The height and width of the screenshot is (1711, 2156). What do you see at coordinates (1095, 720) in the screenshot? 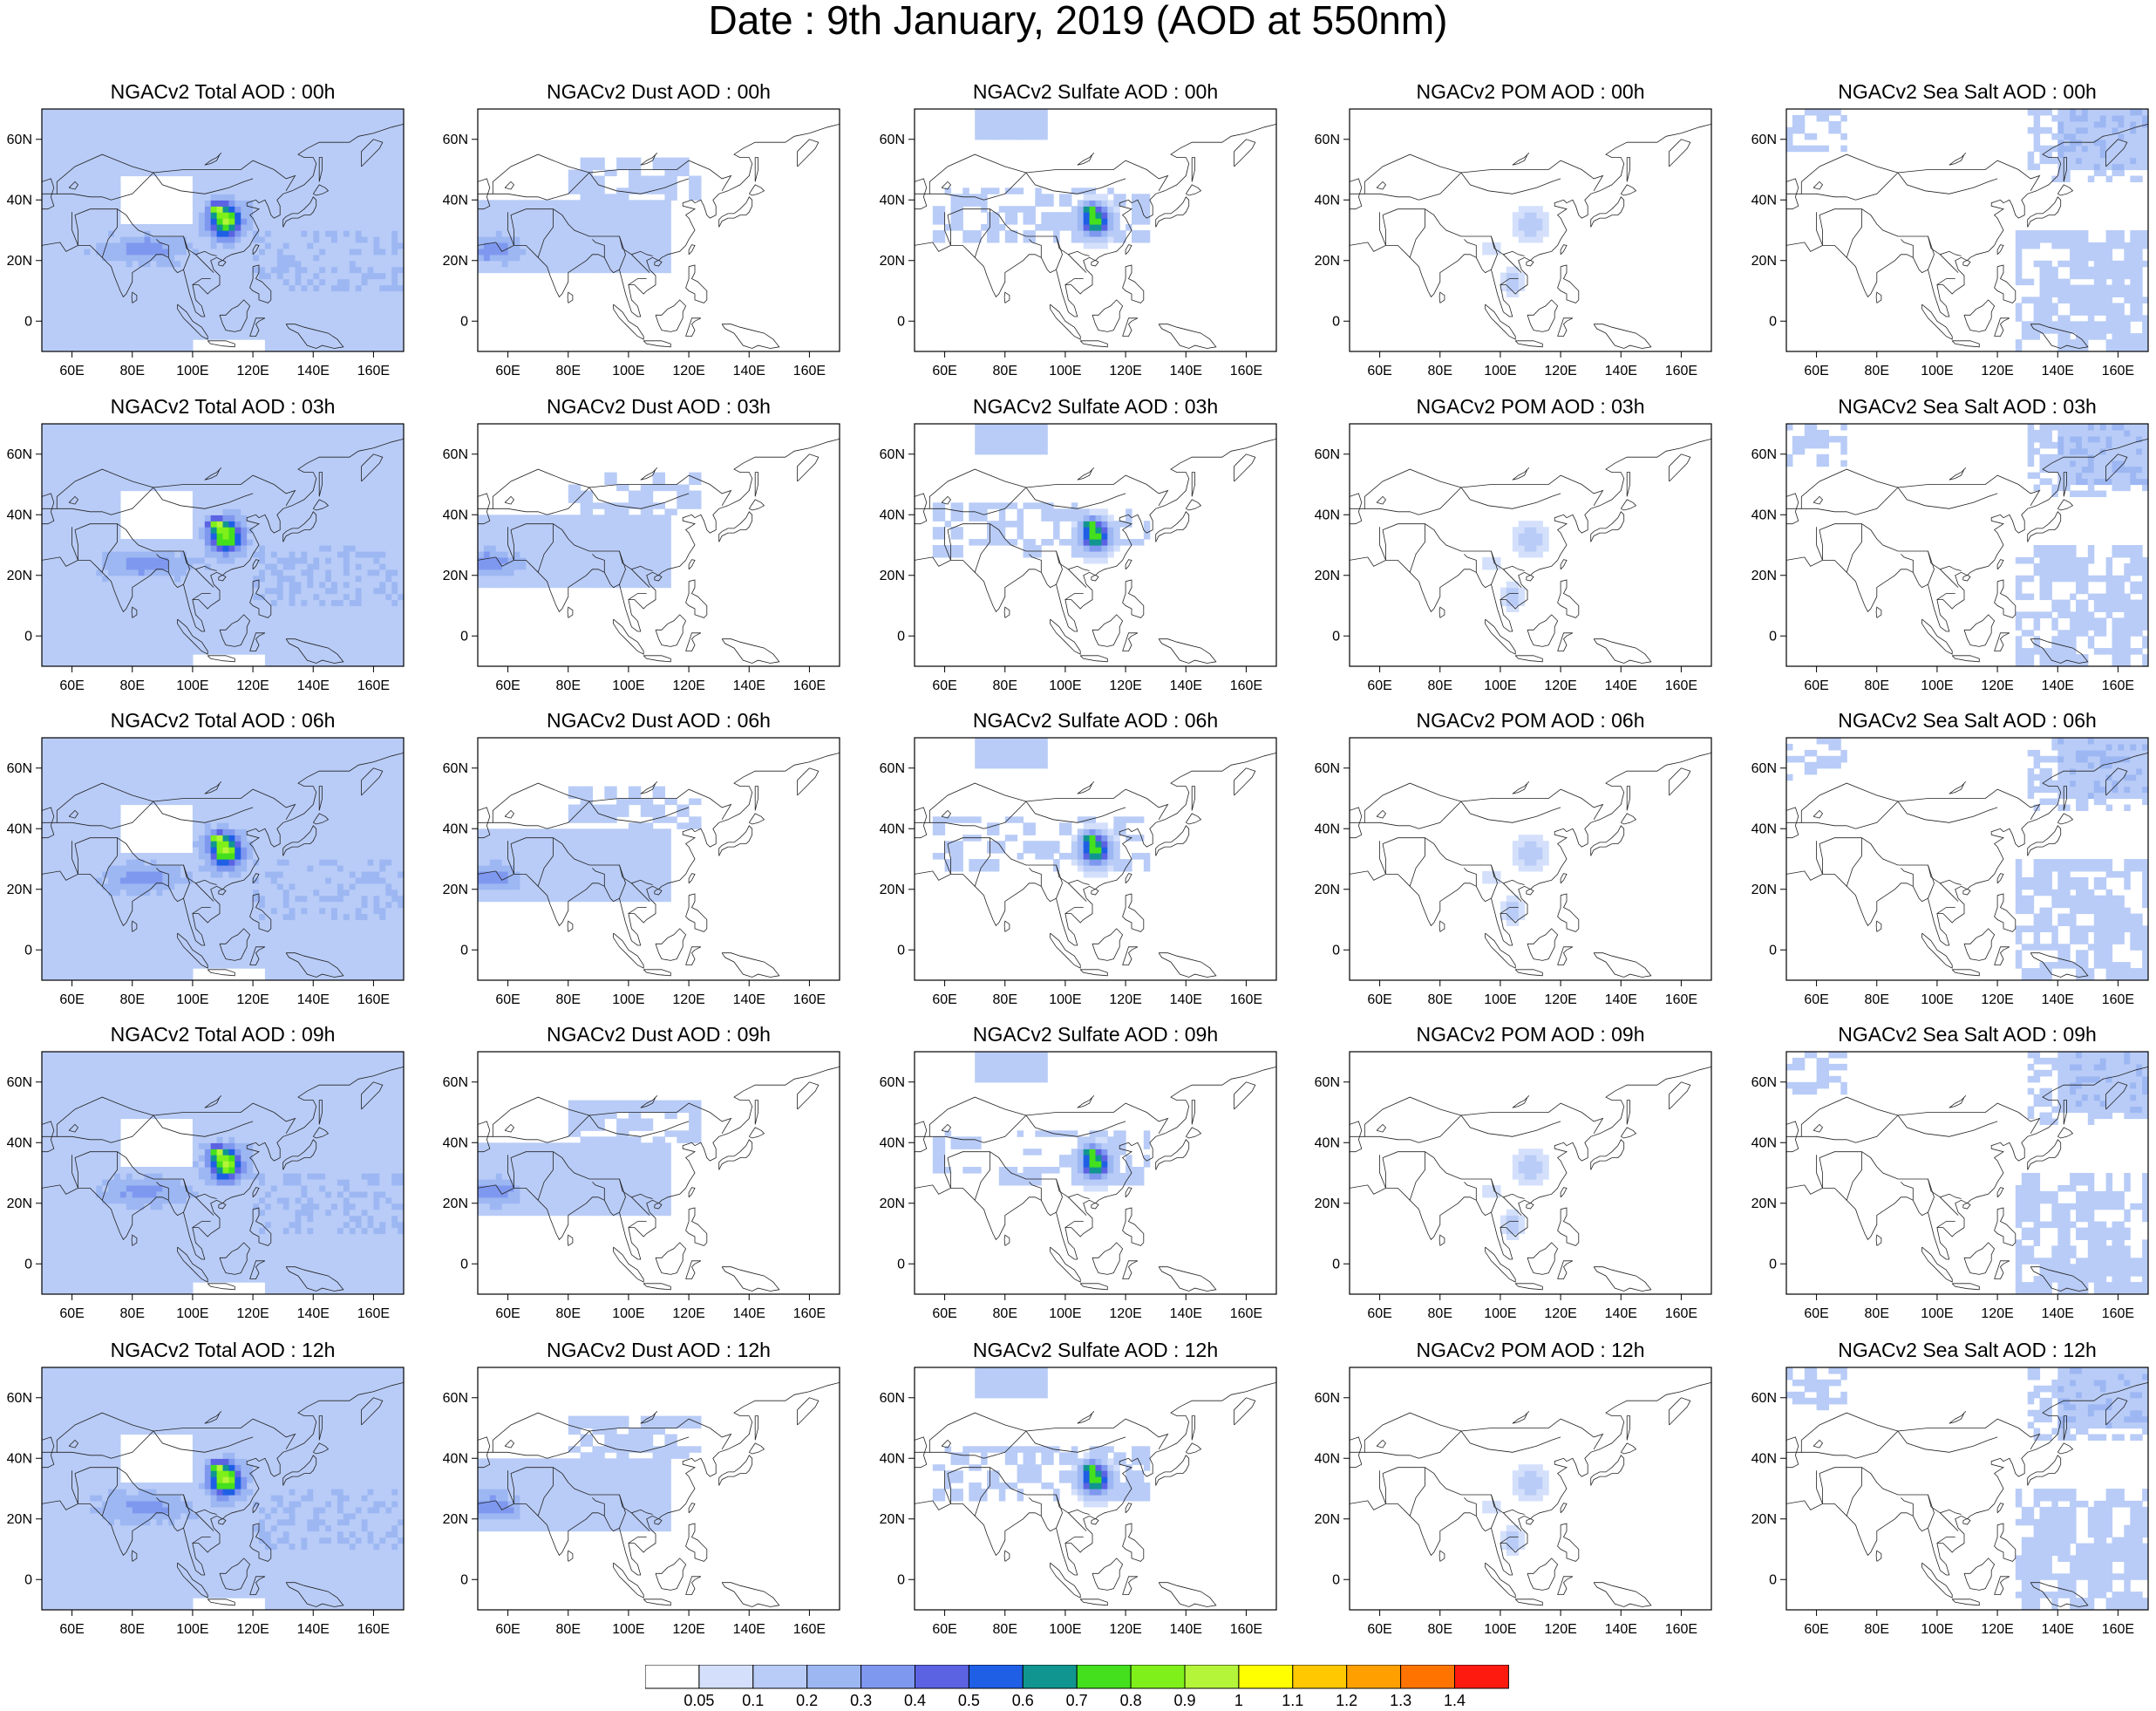
I see `panel-title: NGACv2 Sulfate AOD : 06h` at bounding box center [1095, 720].